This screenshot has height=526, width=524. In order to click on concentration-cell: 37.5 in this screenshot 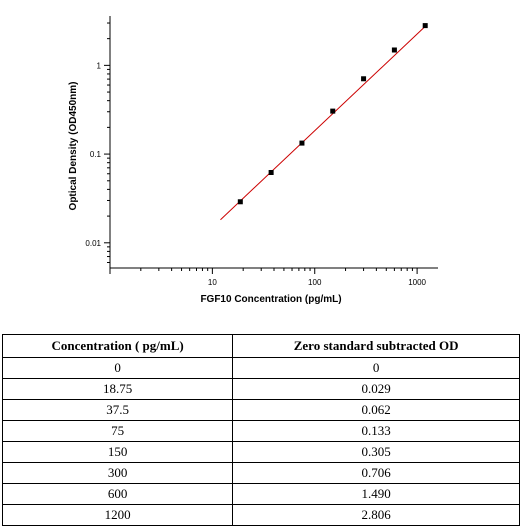, I will do `click(117, 410)`.